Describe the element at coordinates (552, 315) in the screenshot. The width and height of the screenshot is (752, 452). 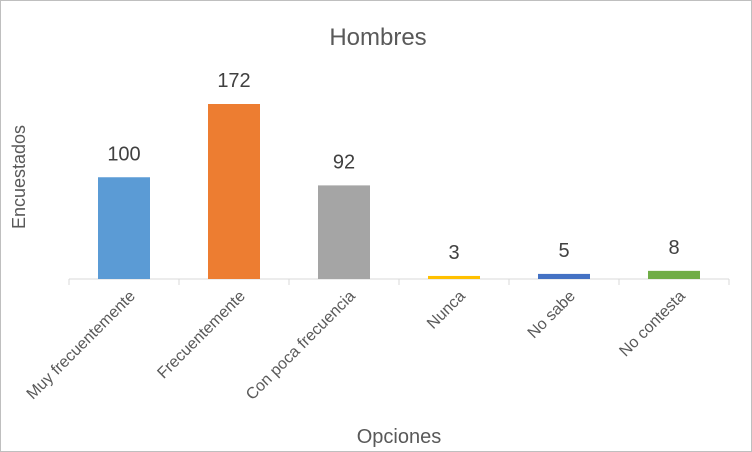
I see `x-tick-label: No sabe` at that location.